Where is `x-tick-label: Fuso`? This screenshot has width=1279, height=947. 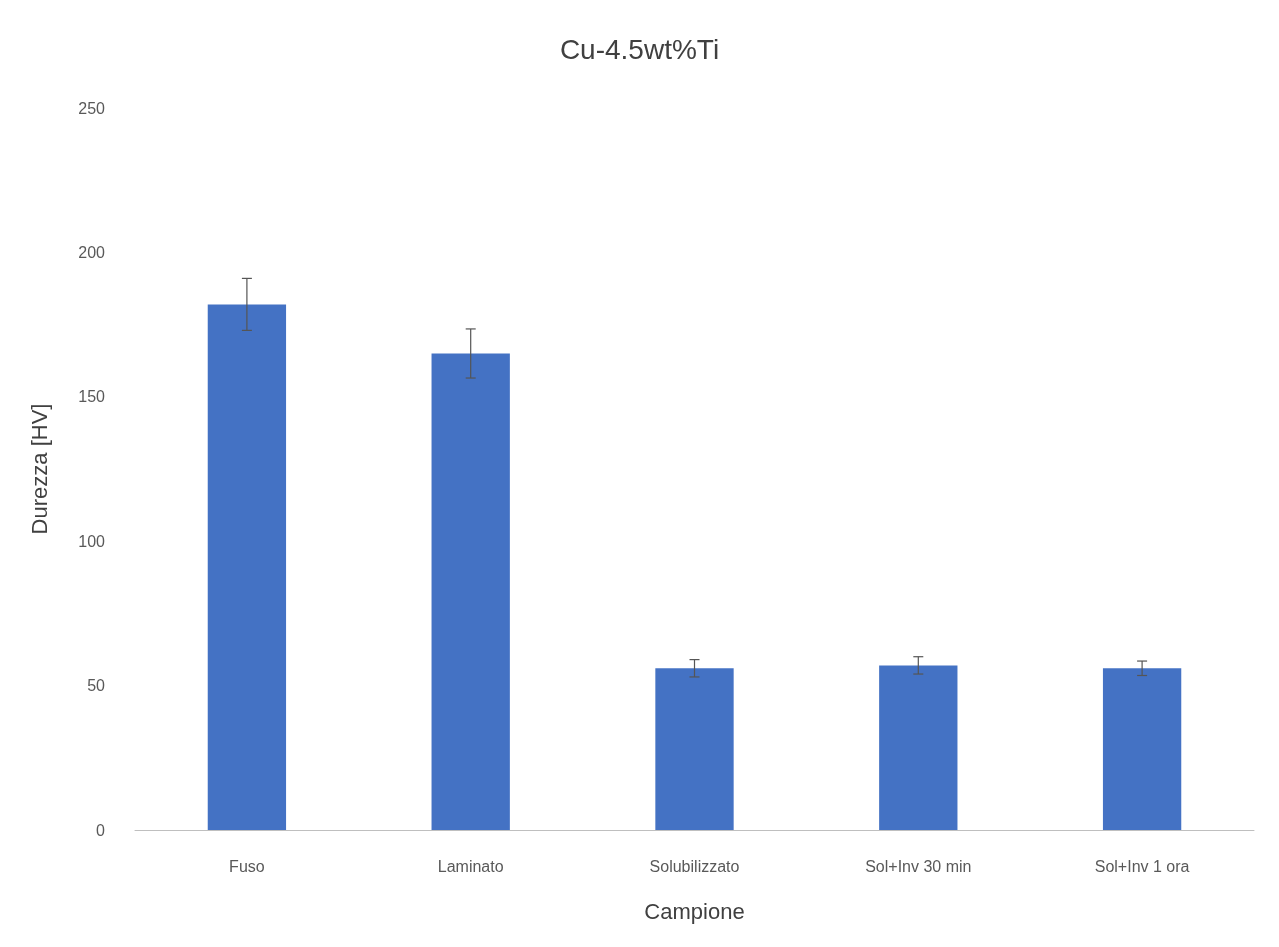
x-tick-label: Fuso is located at coordinates (247, 866).